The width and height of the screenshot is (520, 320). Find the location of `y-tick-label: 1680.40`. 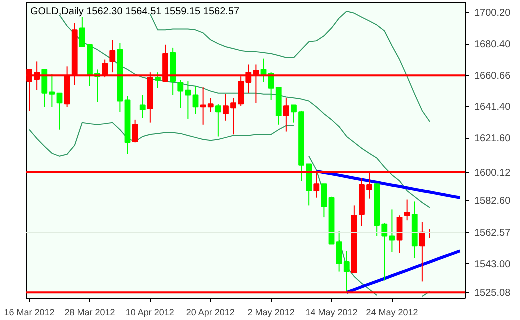

y-tick-label: 1680.40 is located at coordinates (493, 45).